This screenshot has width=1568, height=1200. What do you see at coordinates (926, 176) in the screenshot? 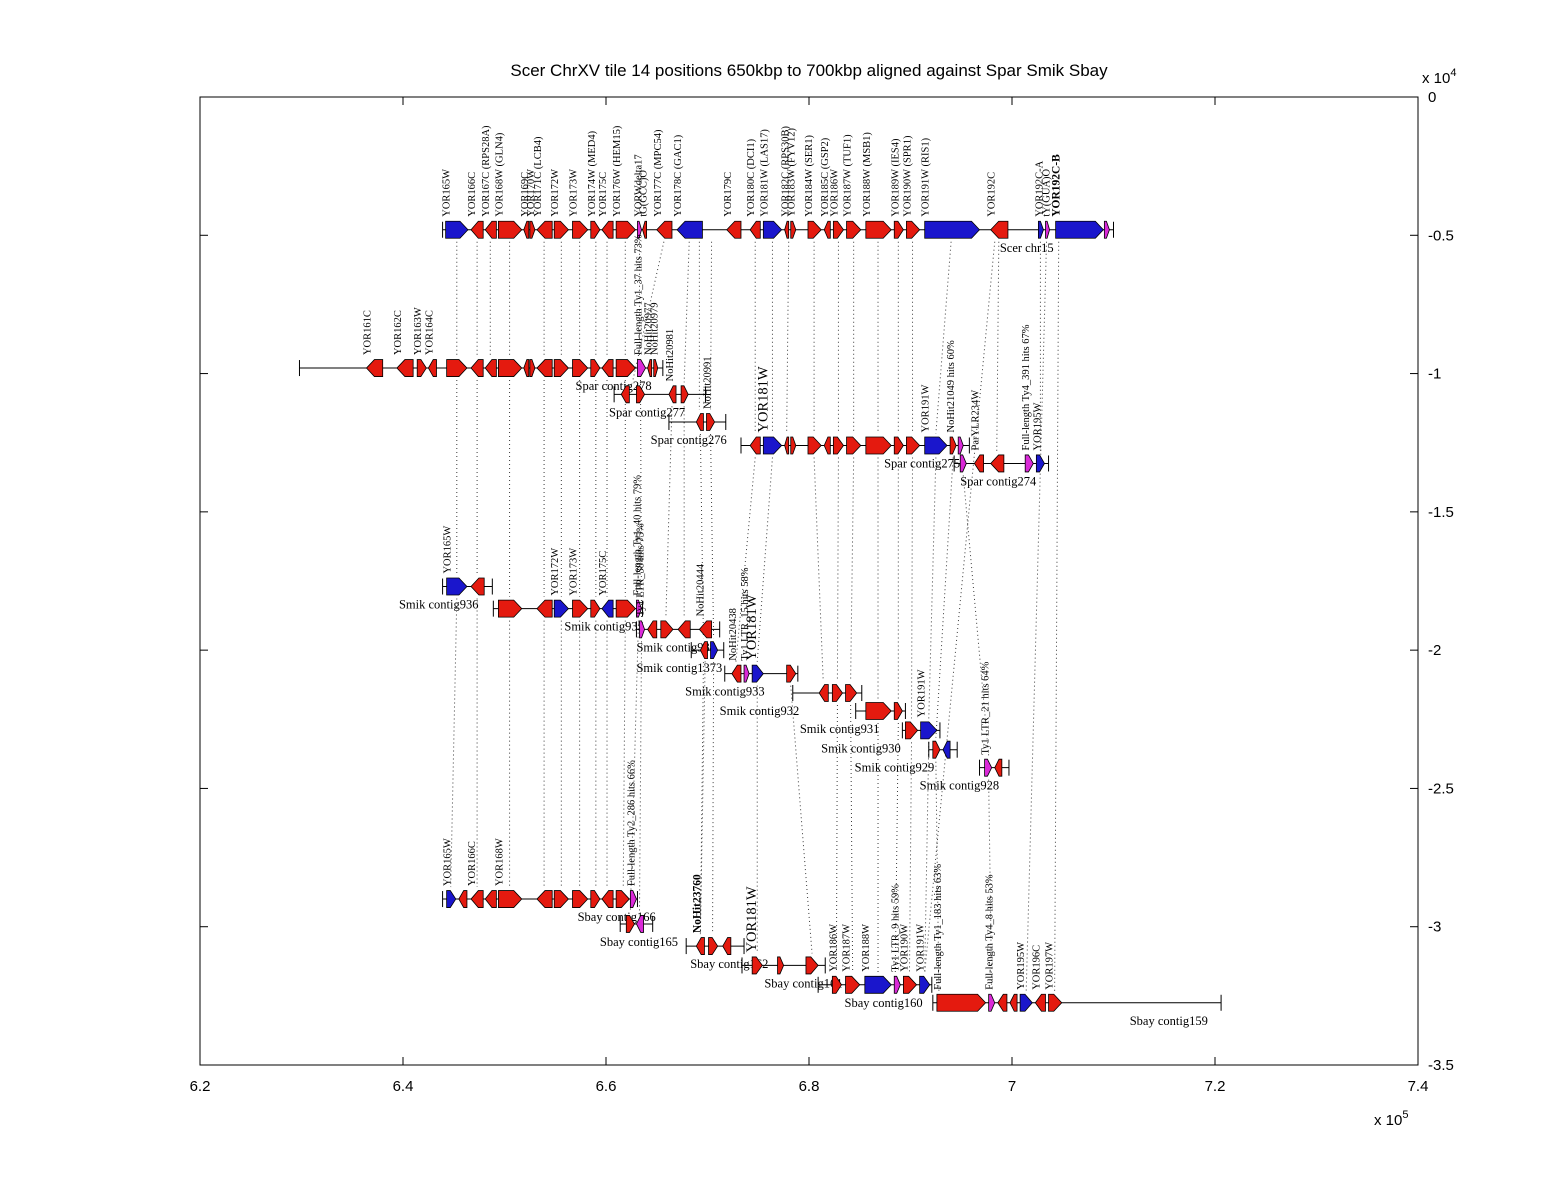
I see `gene-label: YOR191W (RIS1)` at bounding box center [926, 176].